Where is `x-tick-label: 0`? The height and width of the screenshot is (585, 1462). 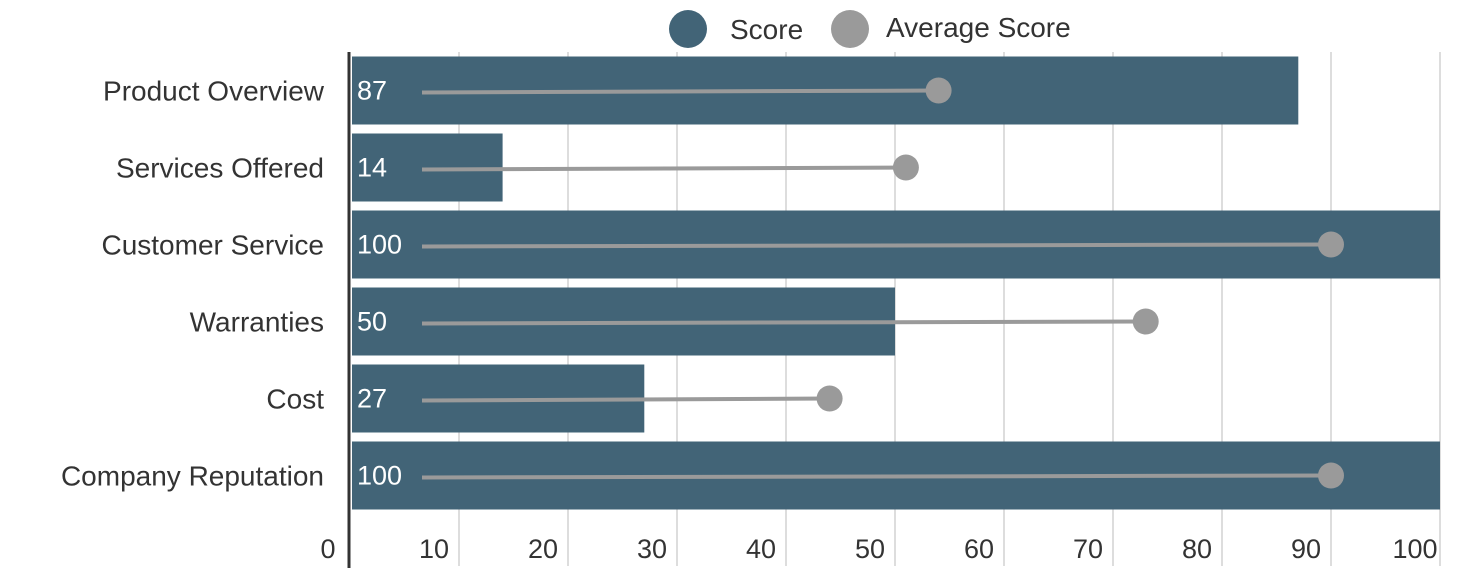 x-tick-label: 0 is located at coordinates (327, 549).